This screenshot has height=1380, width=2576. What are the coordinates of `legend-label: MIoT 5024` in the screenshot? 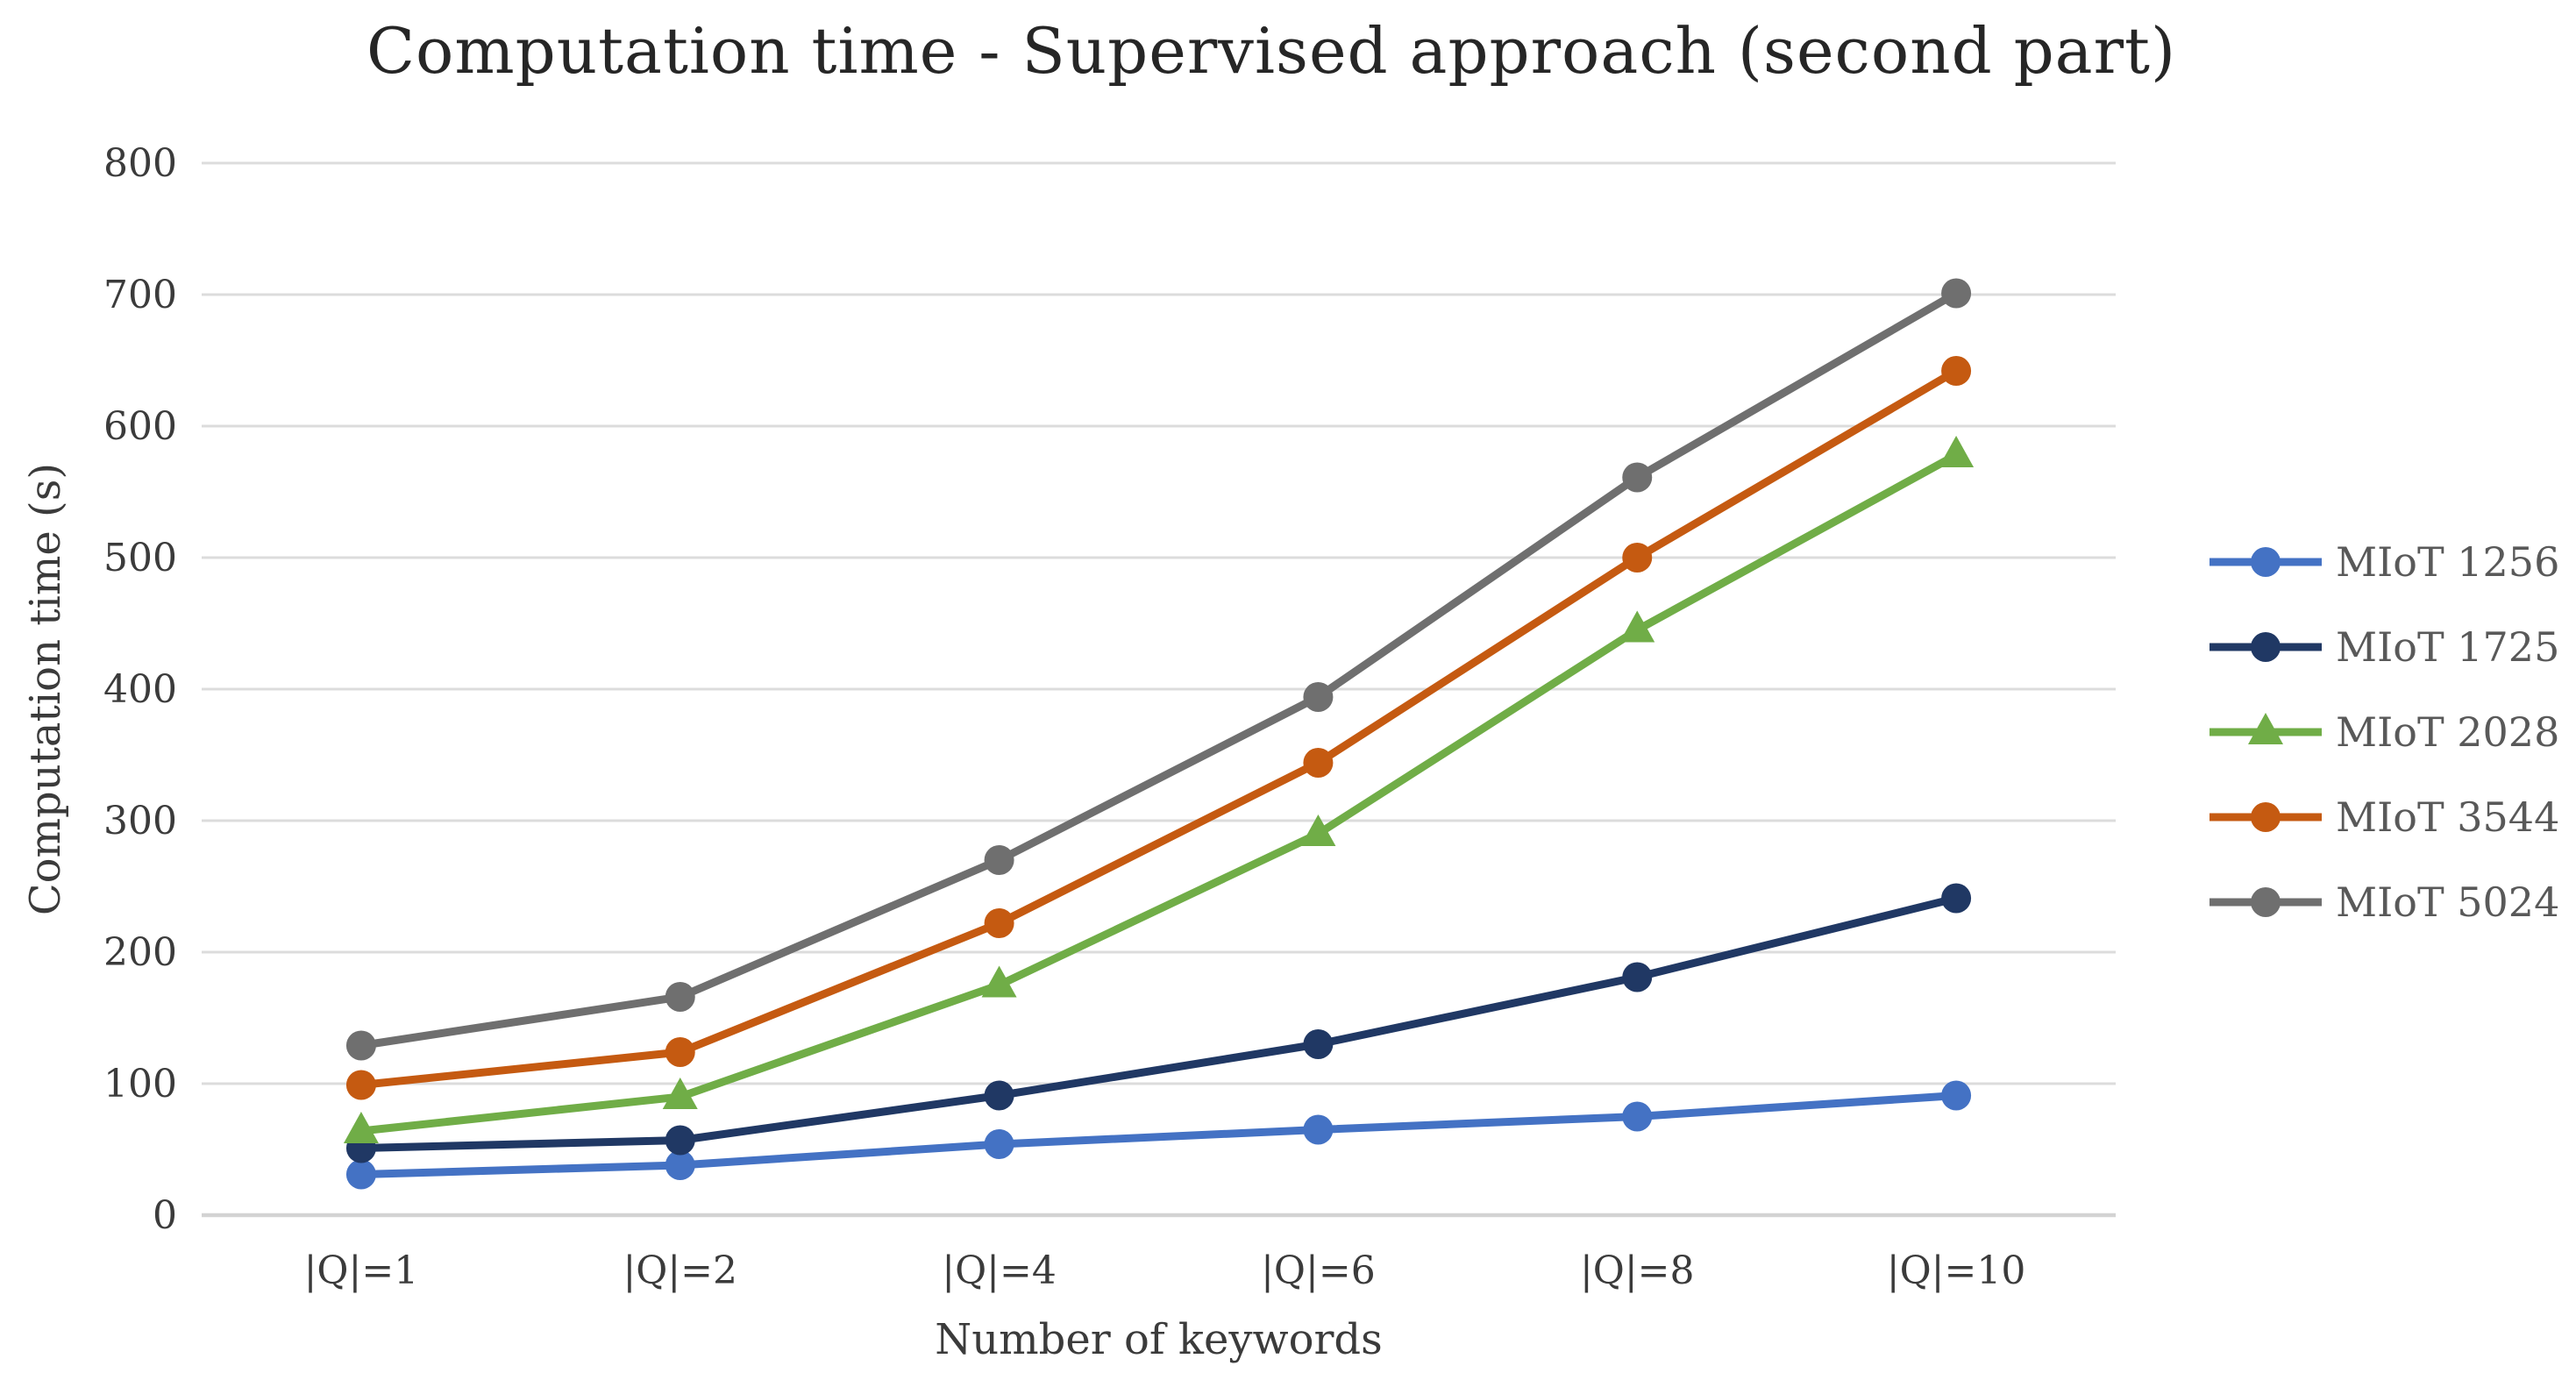 It's located at (2448, 902).